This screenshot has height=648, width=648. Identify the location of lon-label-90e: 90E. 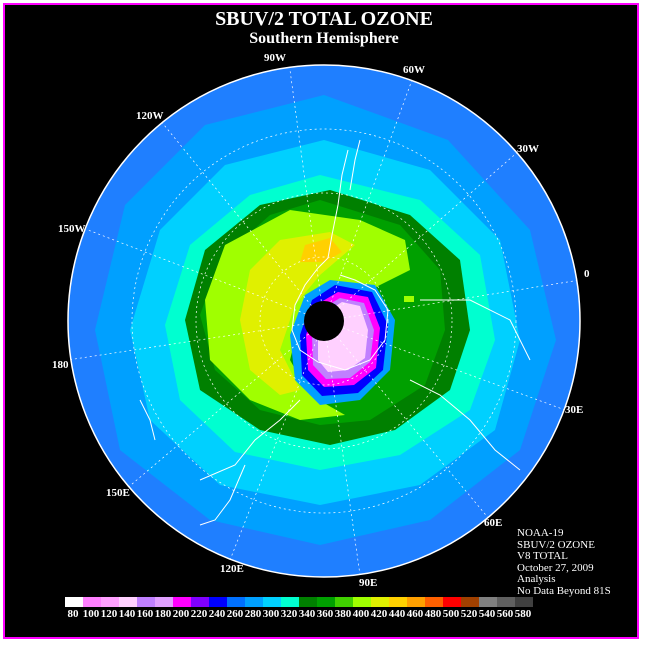
(368, 583).